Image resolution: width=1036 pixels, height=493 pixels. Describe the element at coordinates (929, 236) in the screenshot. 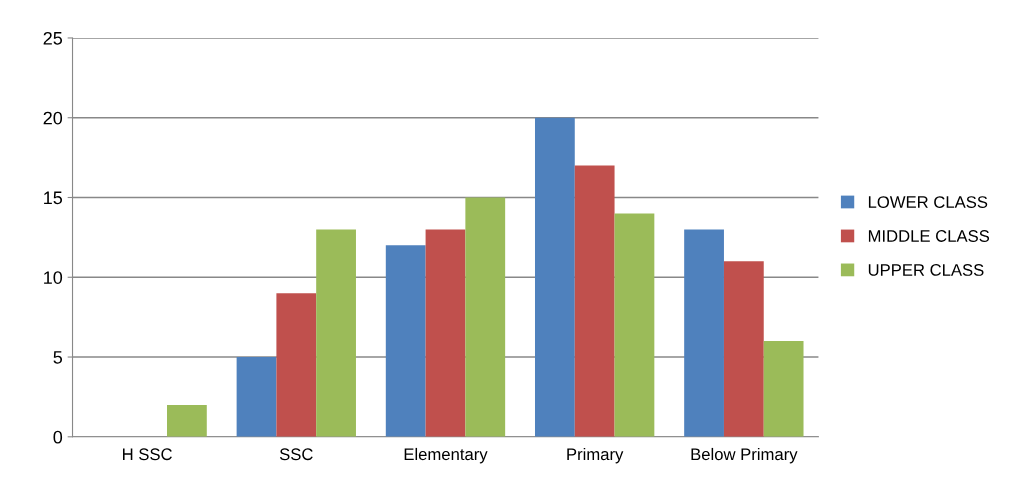

I see `legend-label: MIDDLE CLASS` at that location.